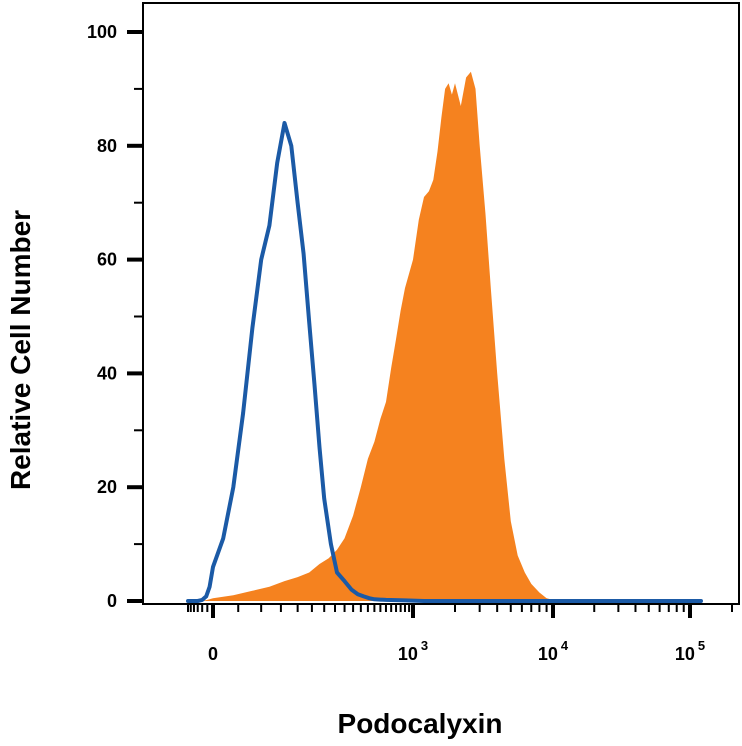 This screenshot has width=742, height=746. I want to click on y-axis-title: Relative Cell Number, so click(20, 350).